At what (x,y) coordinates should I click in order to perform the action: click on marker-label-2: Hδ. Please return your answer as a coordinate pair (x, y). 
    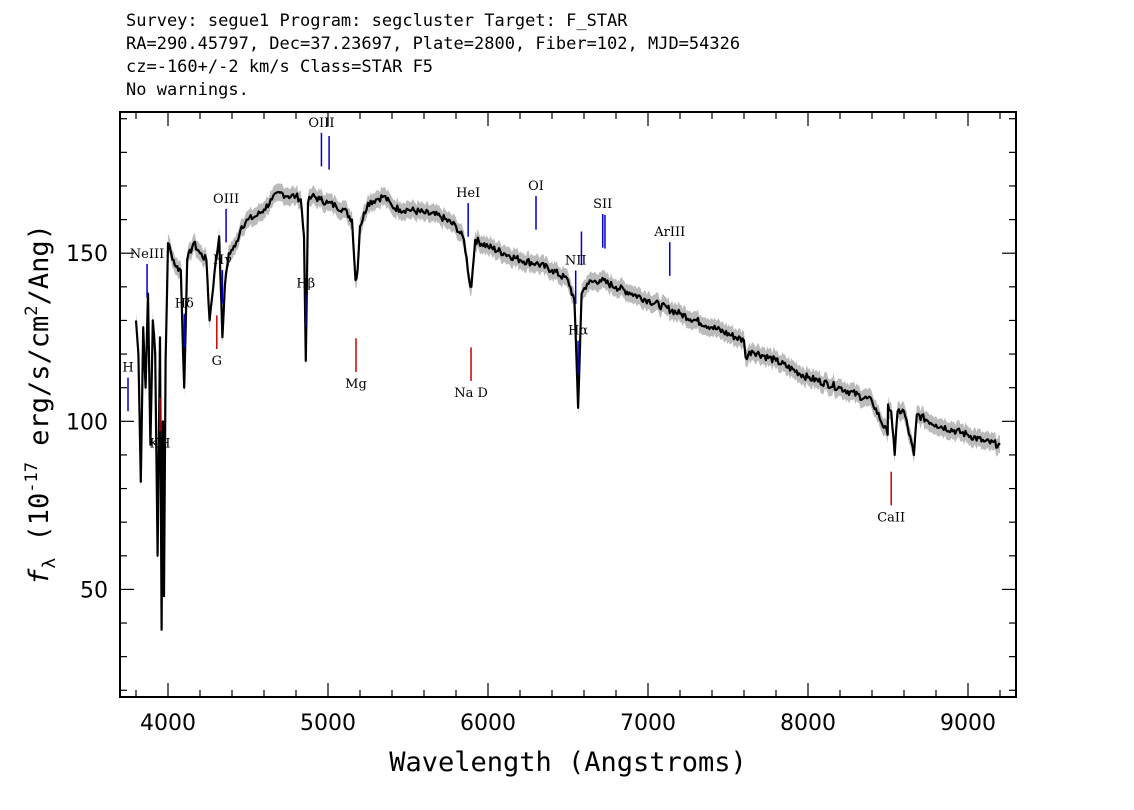
    Looking at the image, I should click on (184, 304).